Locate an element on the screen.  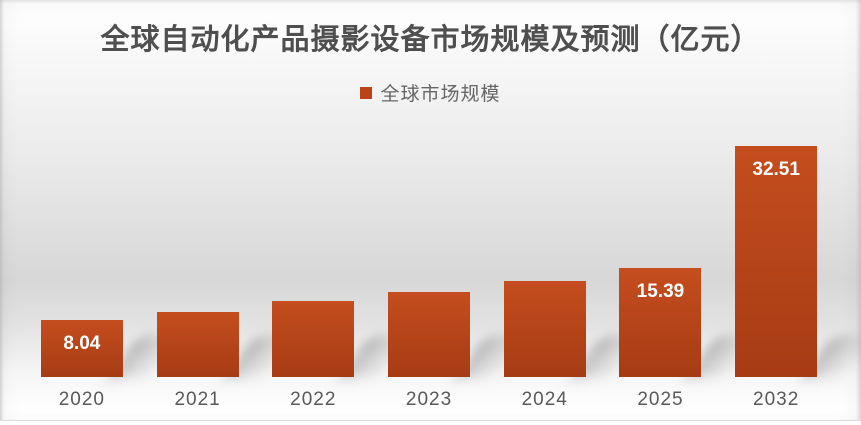
x-axis-label-2023: 2023 is located at coordinates (429, 399).